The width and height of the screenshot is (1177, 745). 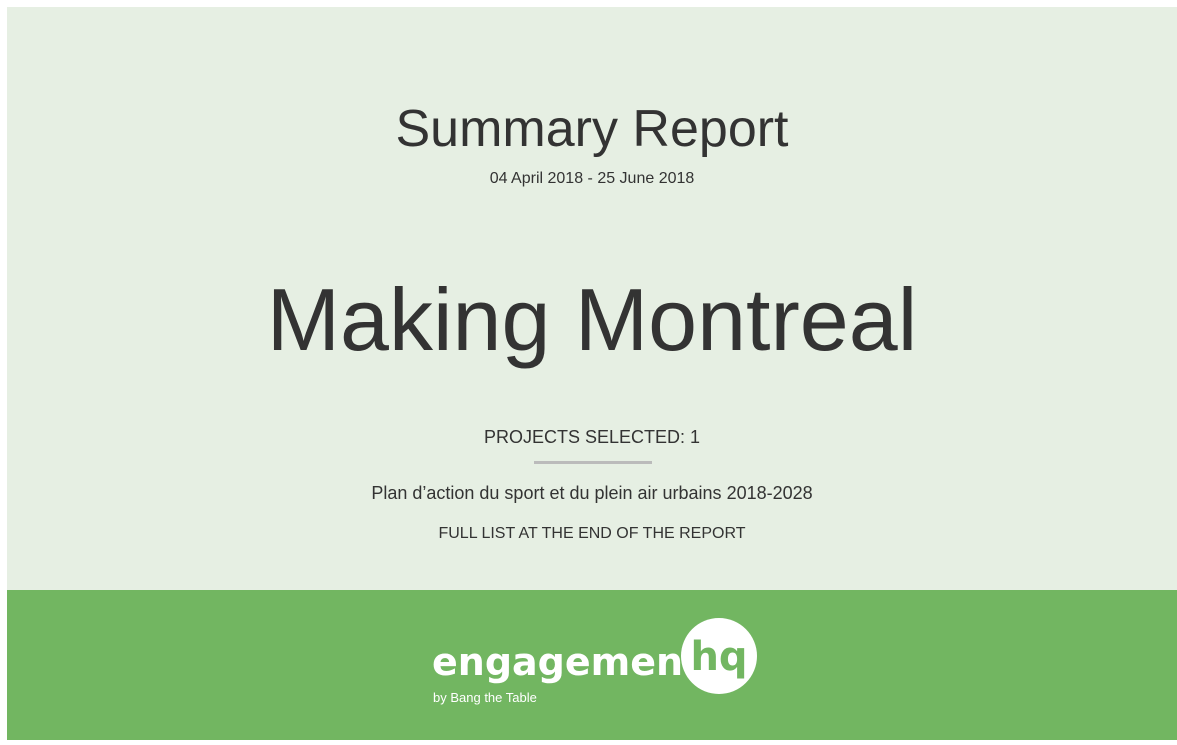 What do you see at coordinates (566, 662) in the screenshot?
I see `logo-text: engagement` at bounding box center [566, 662].